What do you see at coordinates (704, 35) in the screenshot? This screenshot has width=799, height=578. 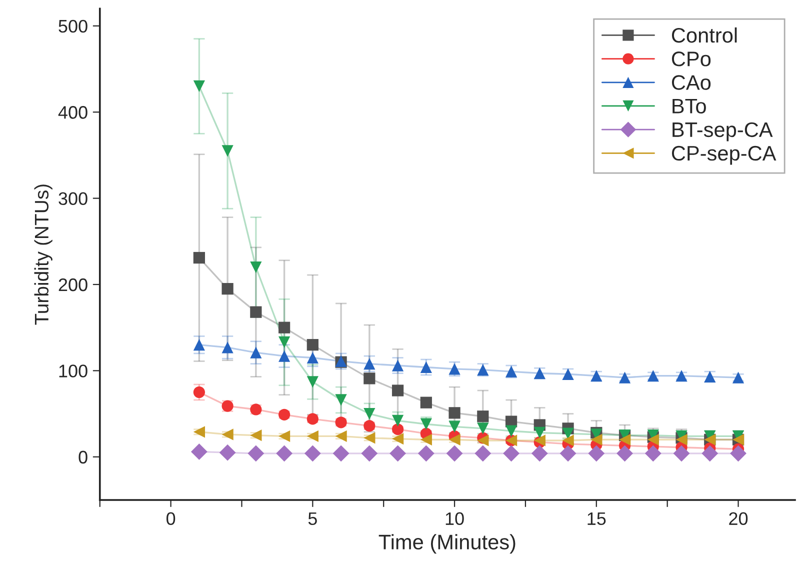 I see `legend-label: Control` at bounding box center [704, 35].